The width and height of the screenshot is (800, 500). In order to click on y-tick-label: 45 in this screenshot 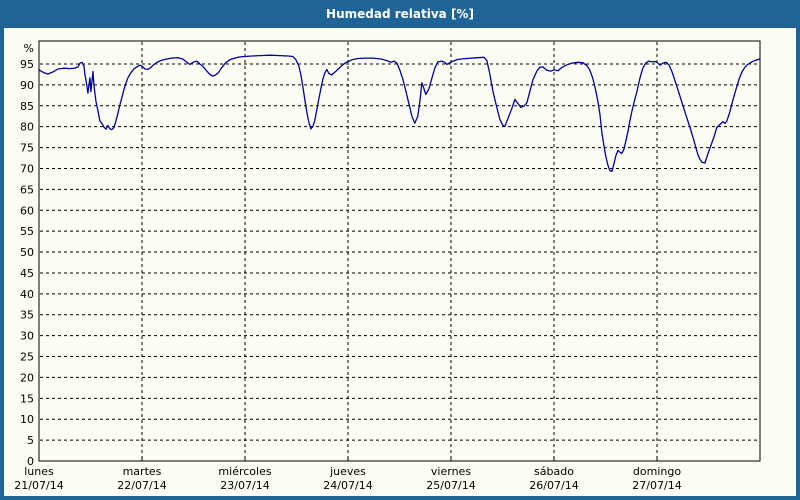, I will do `click(27, 273)`.